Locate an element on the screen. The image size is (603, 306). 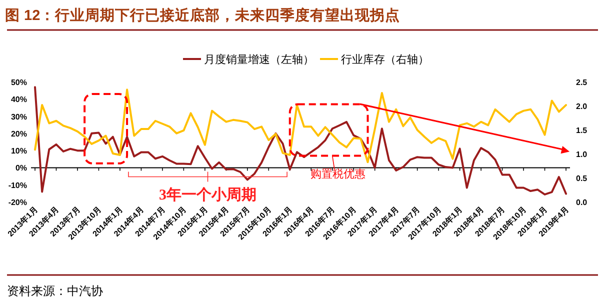
annotation: 购置税优惠 is located at coordinates (338, 174).